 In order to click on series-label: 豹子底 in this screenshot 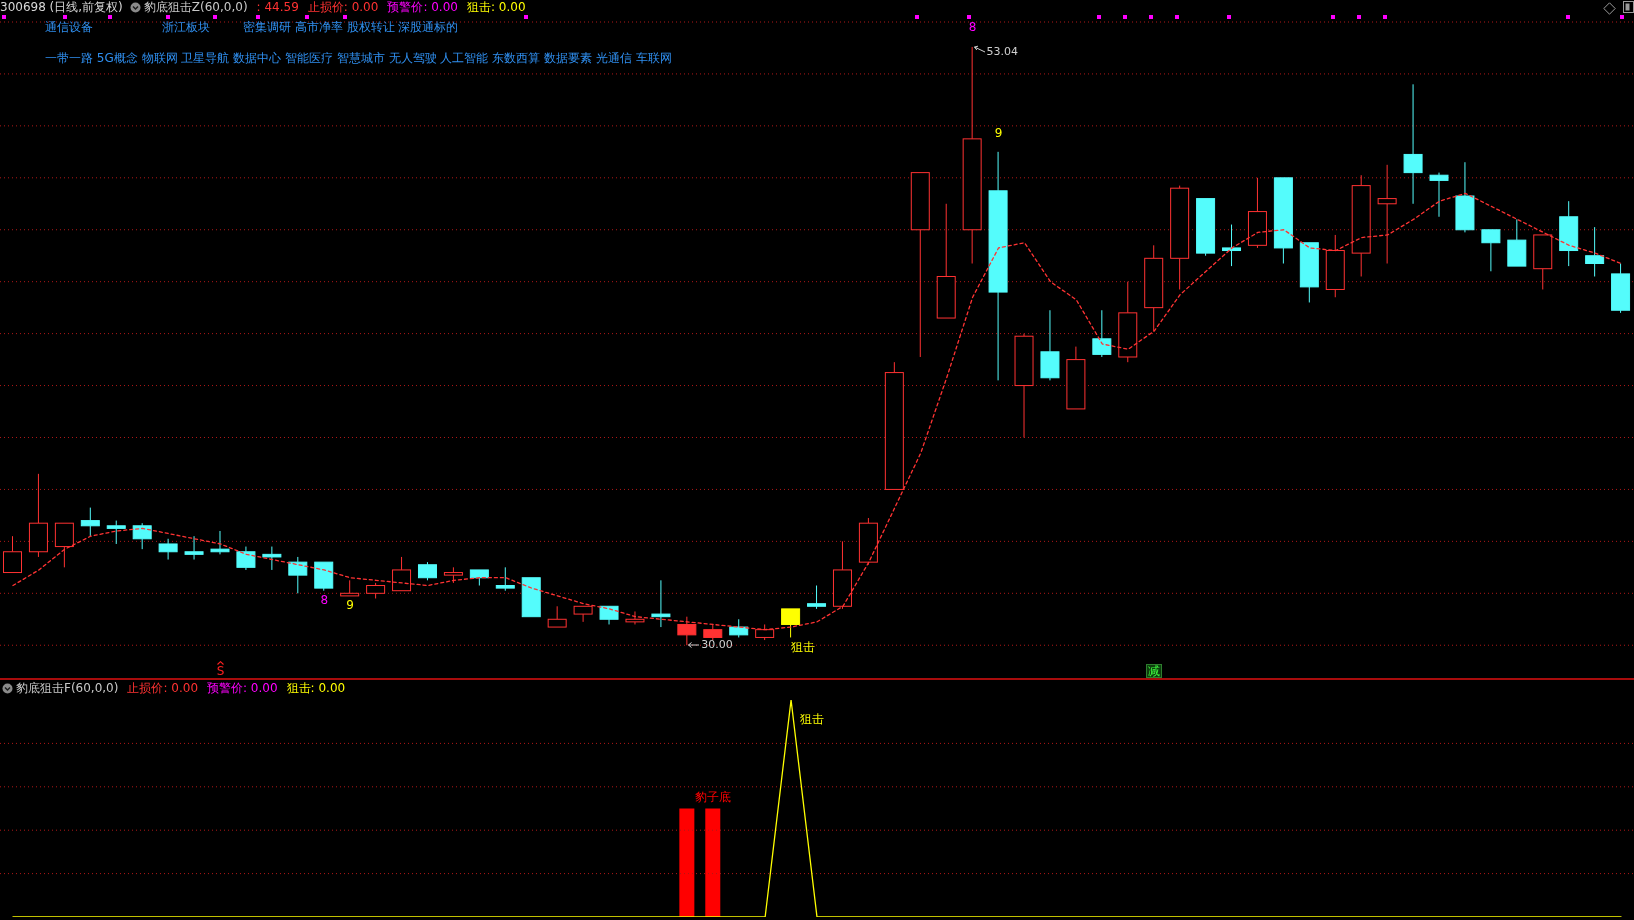, I will do `click(713, 796)`.